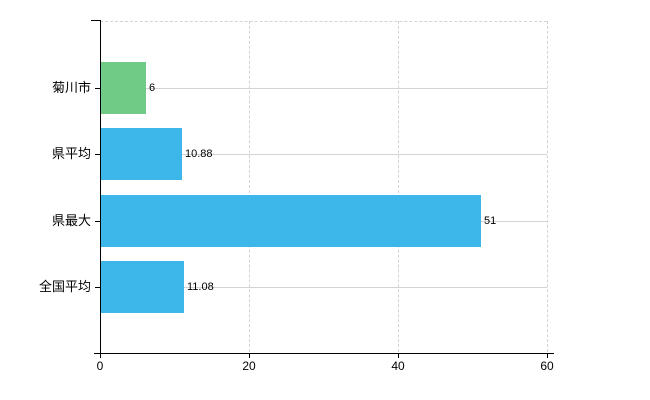  Describe the element at coordinates (547, 366) in the screenshot. I see `x-tick-label: 60` at that location.